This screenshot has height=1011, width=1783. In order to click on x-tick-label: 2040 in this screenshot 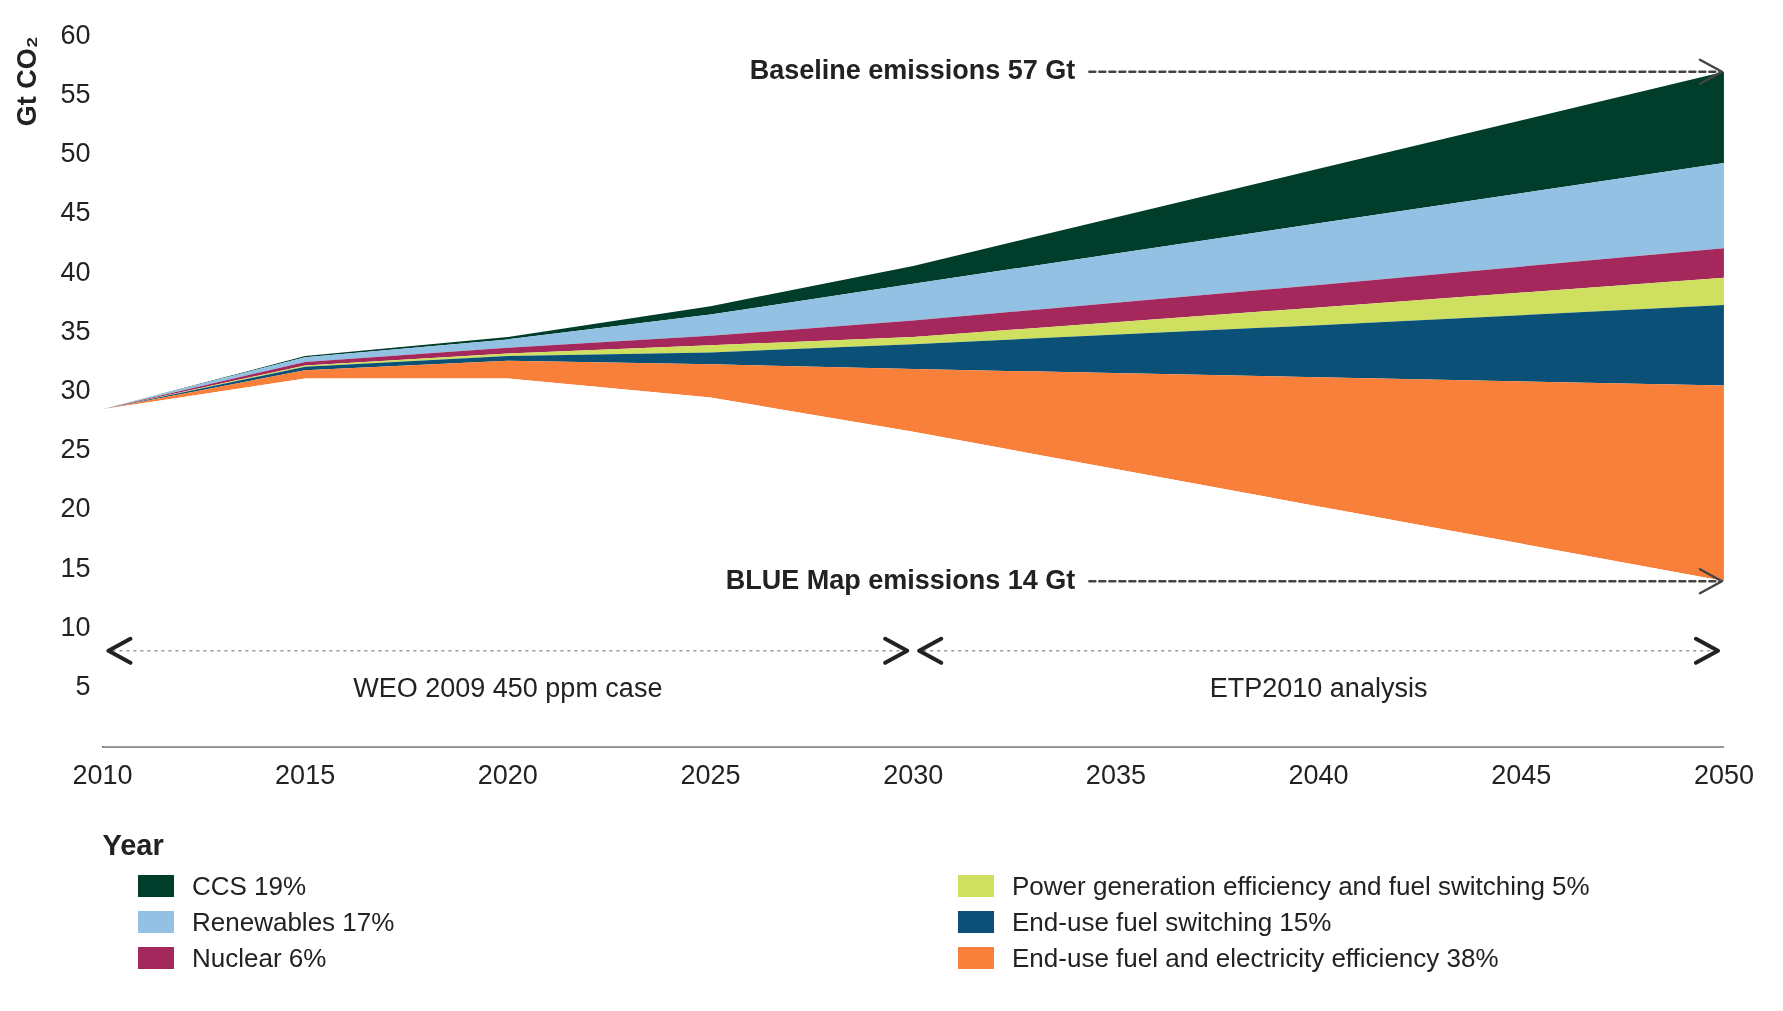, I will do `click(1318, 775)`.